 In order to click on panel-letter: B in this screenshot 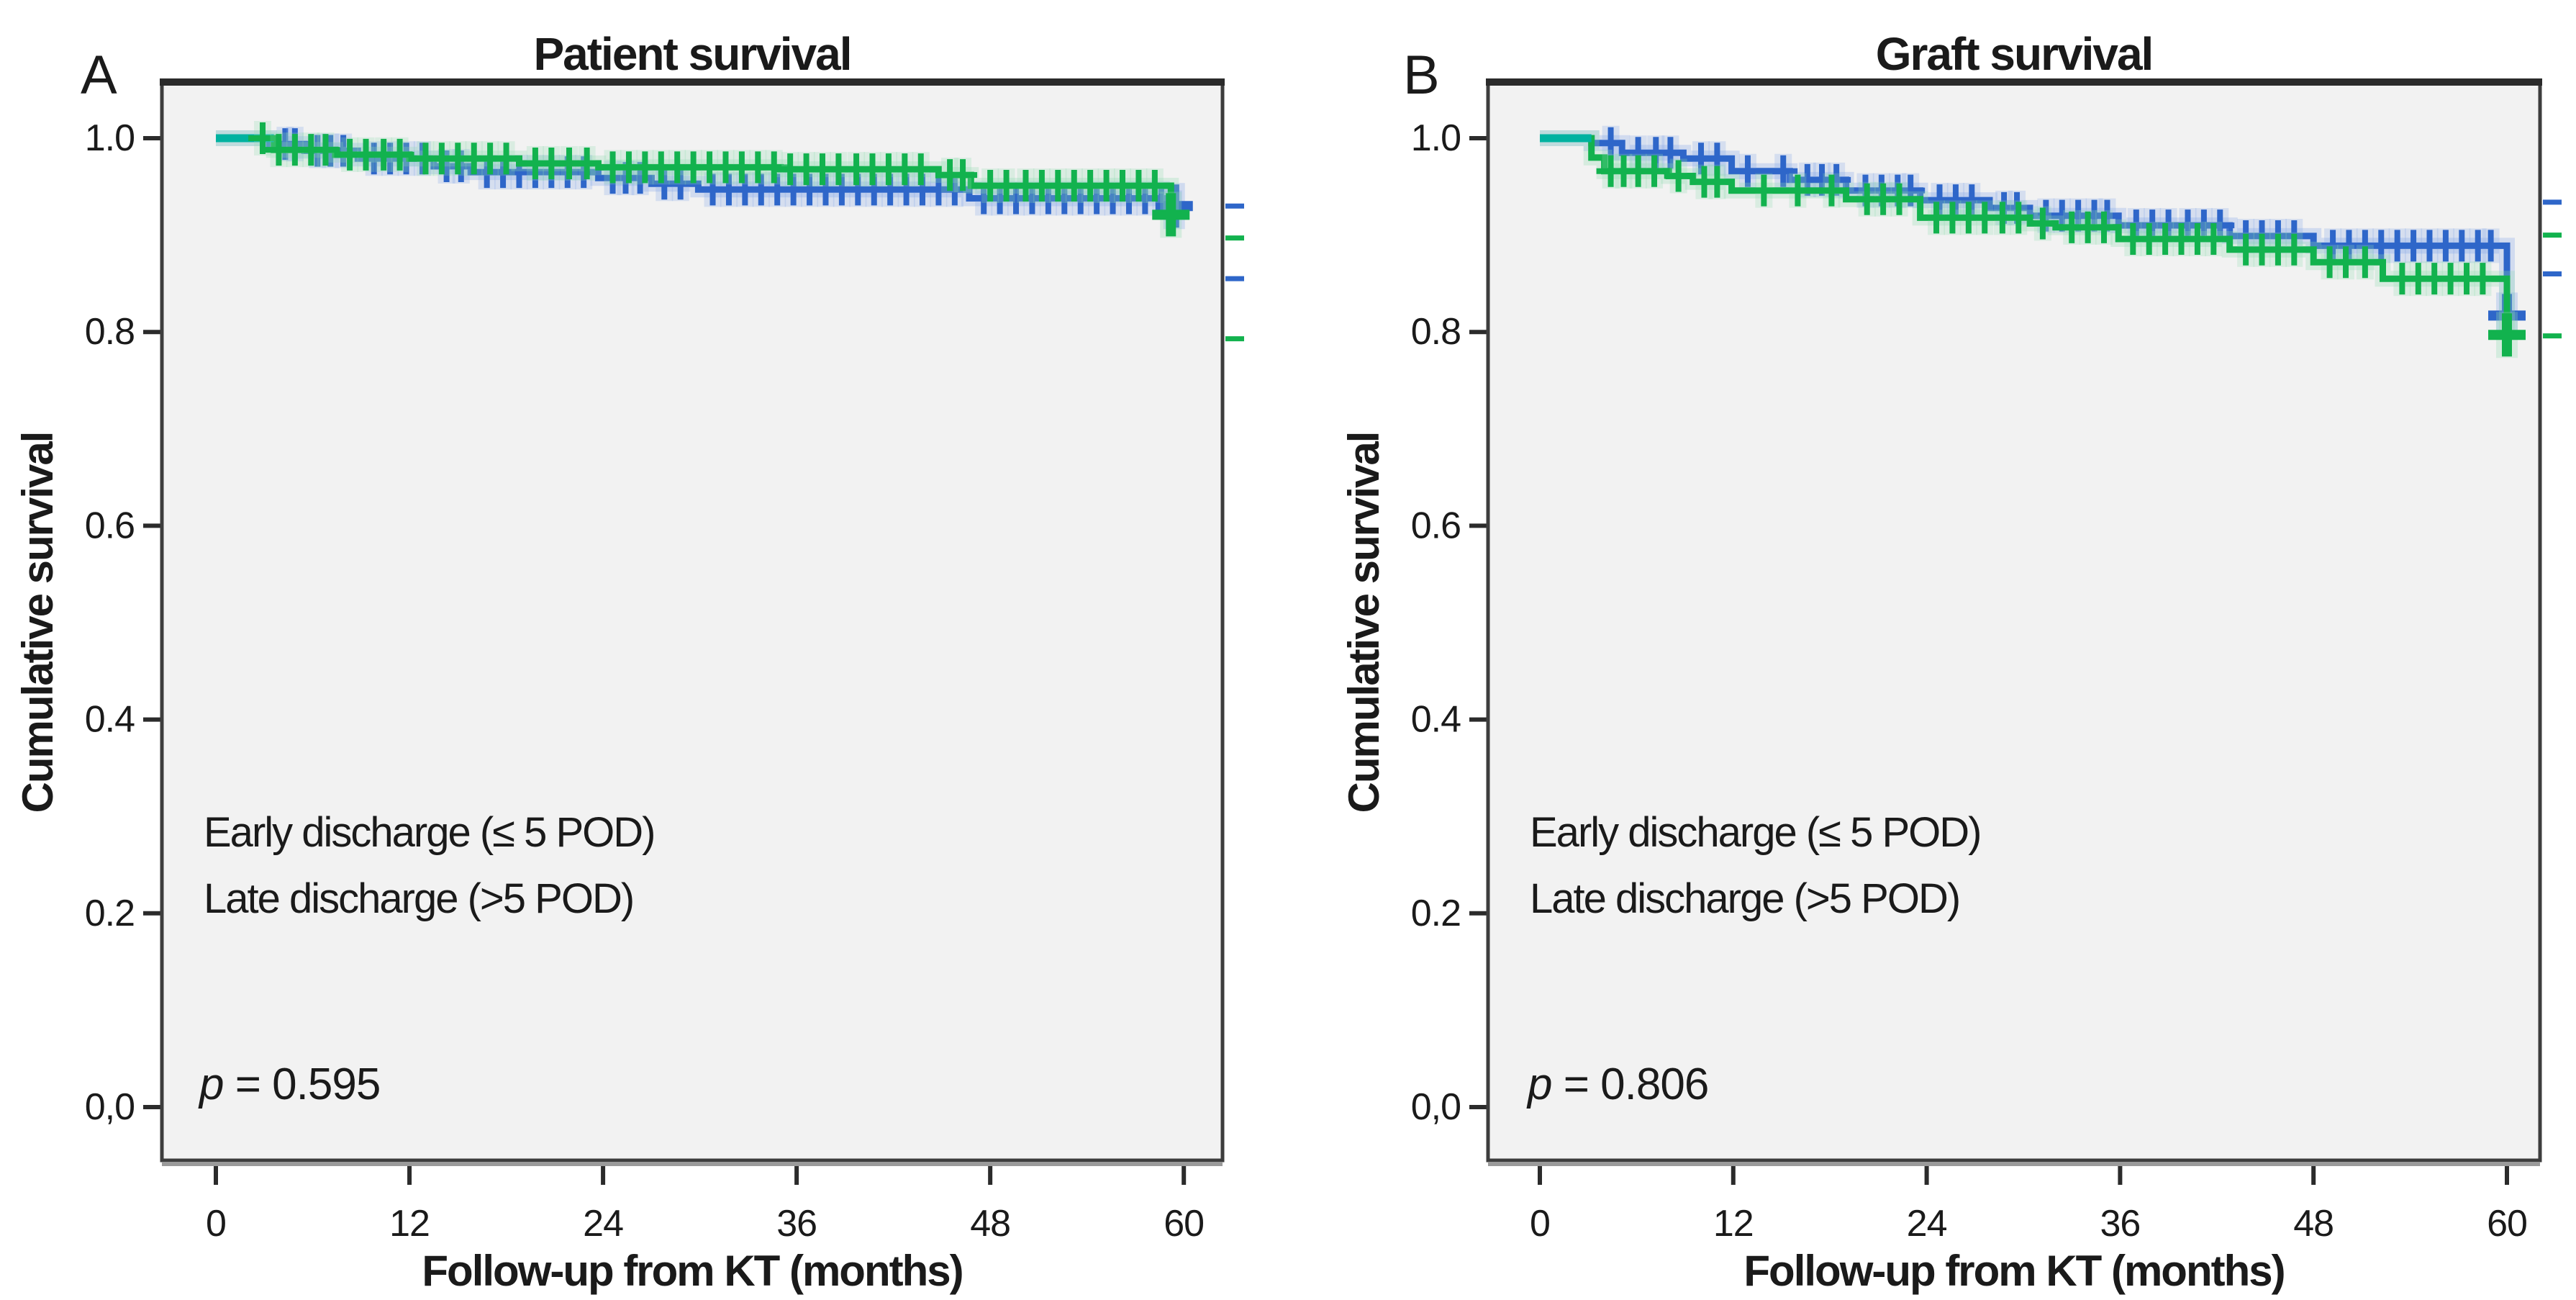, I will do `click(1421, 75)`.